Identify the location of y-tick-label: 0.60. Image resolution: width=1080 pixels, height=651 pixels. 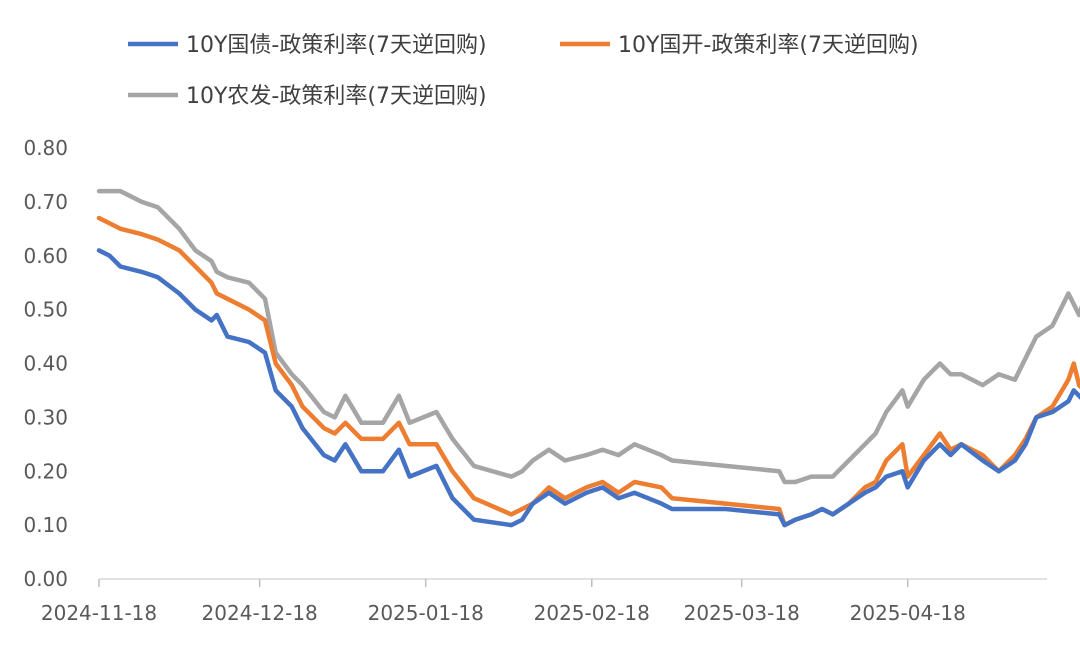
(45, 256).